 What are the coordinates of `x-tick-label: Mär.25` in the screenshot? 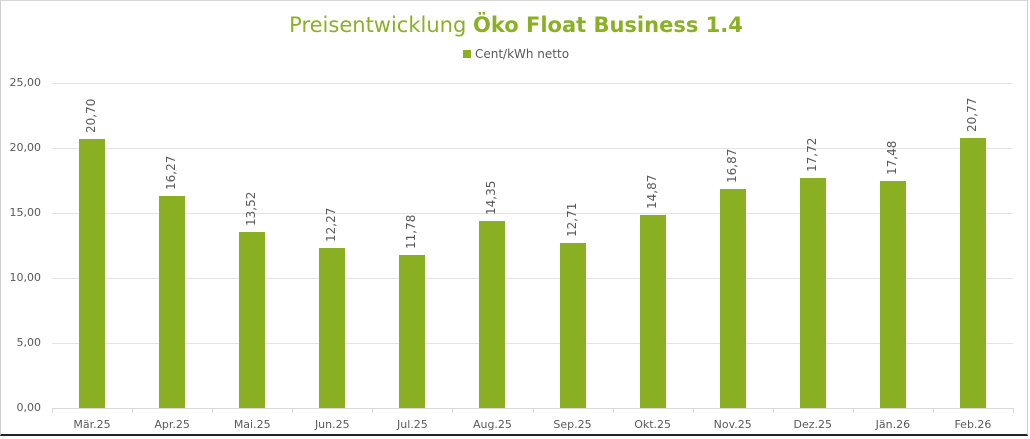 It's located at (92, 424).